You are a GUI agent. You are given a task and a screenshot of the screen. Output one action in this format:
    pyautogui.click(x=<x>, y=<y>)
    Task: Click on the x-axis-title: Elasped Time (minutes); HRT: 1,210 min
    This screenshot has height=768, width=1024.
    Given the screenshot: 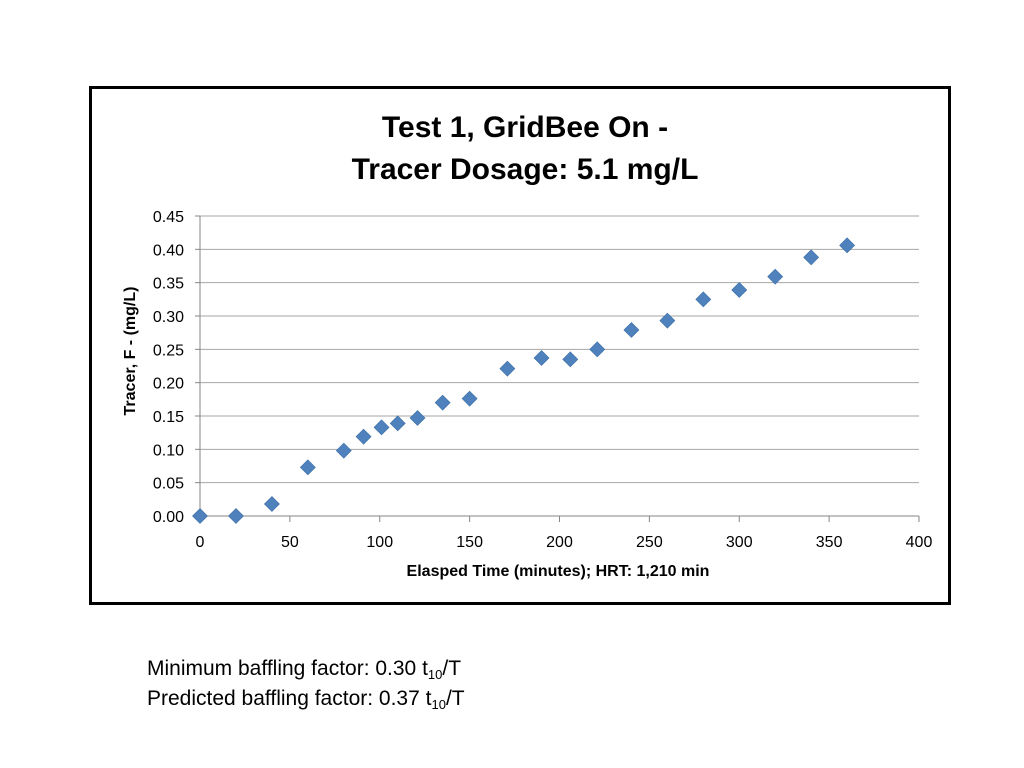 What is the action you would take?
    pyautogui.click(x=558, y=571)
    